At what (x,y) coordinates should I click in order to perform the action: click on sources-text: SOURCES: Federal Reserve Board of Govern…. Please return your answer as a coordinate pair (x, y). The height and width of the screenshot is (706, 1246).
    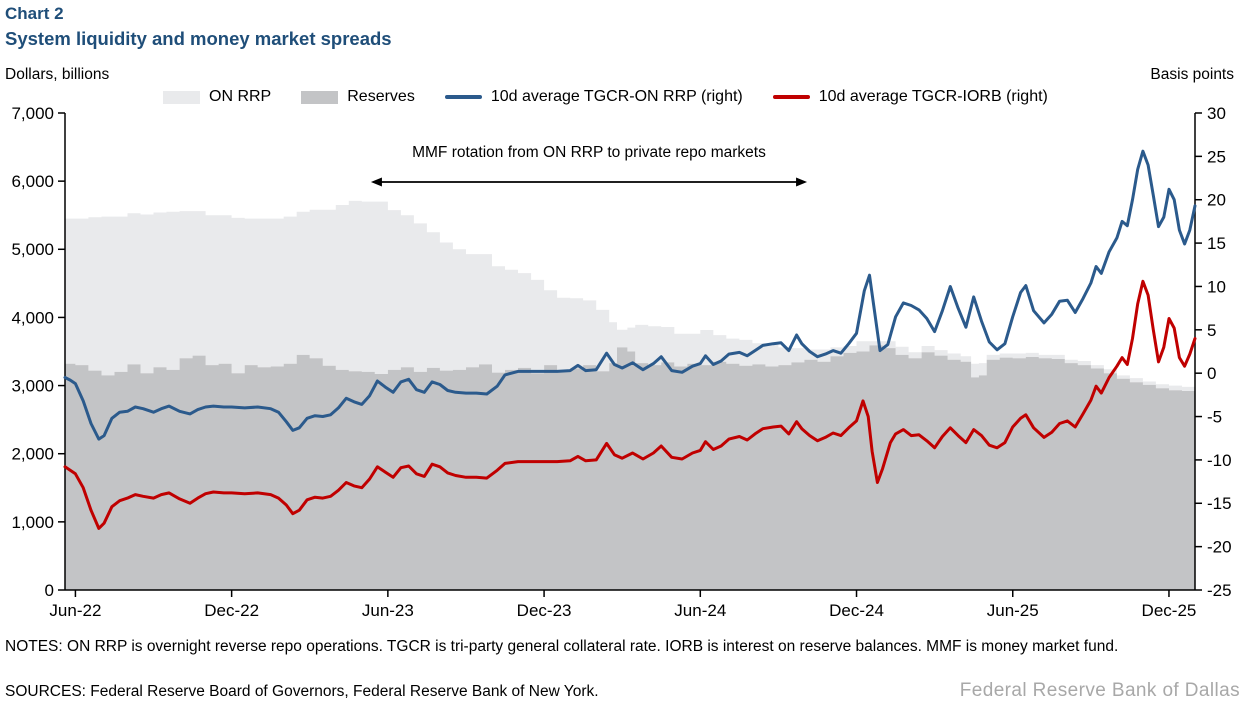
    Looking at the image, I should click on (302, 691).